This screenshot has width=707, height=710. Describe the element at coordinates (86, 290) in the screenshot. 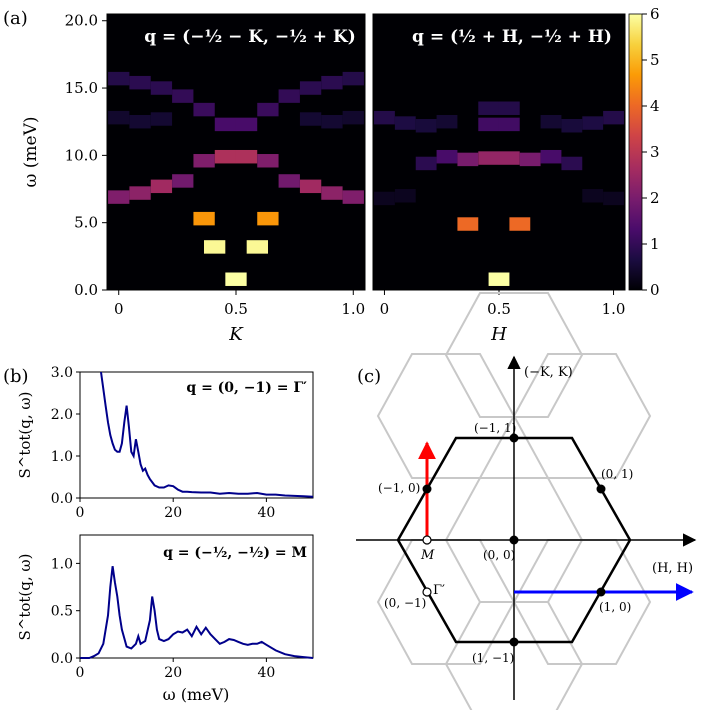

I see `heatmap-left-ytick-label-0: 0.0` at that location.